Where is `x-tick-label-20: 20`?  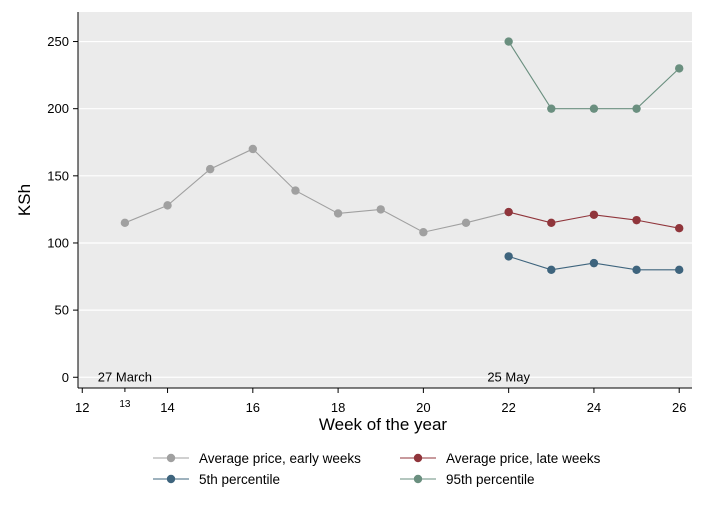
x-tick-label-20: 20 is located at coordinates (423, 407).